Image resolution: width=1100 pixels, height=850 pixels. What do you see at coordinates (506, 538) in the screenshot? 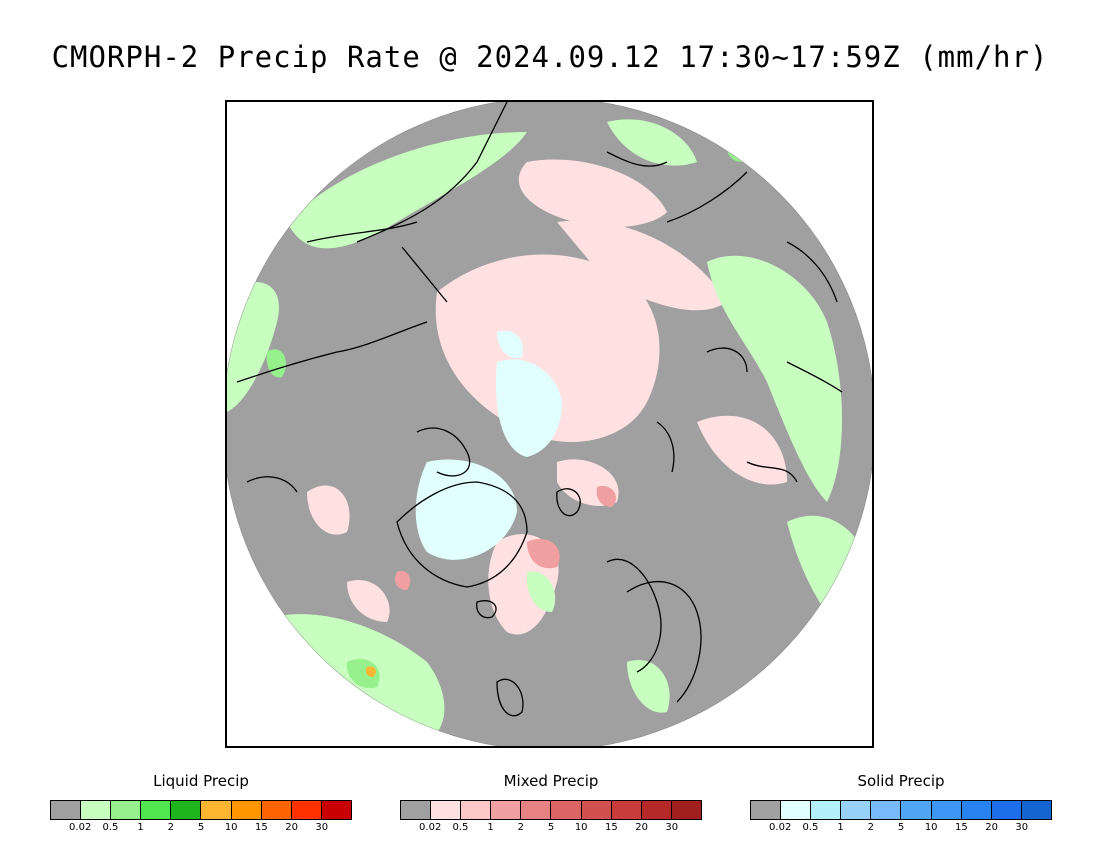
I see `mixed-precip-moderate` at bounding box center [506, 538].